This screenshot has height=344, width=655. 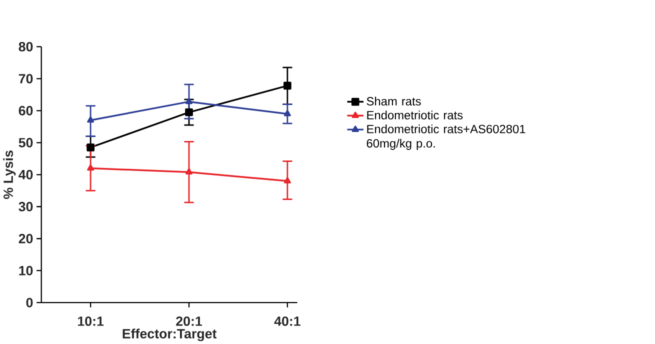 I want to click on y-tick-label: 60, so click(x=25, y=111).